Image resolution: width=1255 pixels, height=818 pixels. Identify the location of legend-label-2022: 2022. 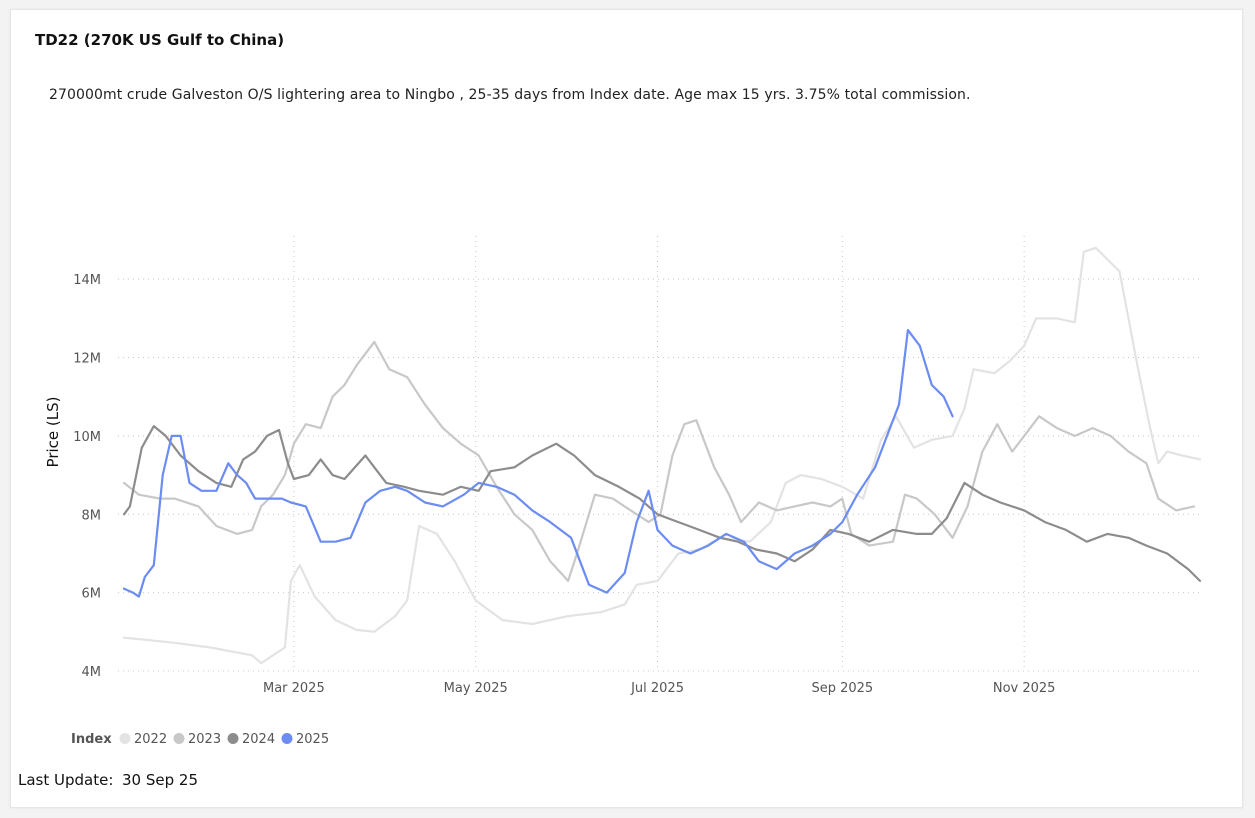
(150, 739).